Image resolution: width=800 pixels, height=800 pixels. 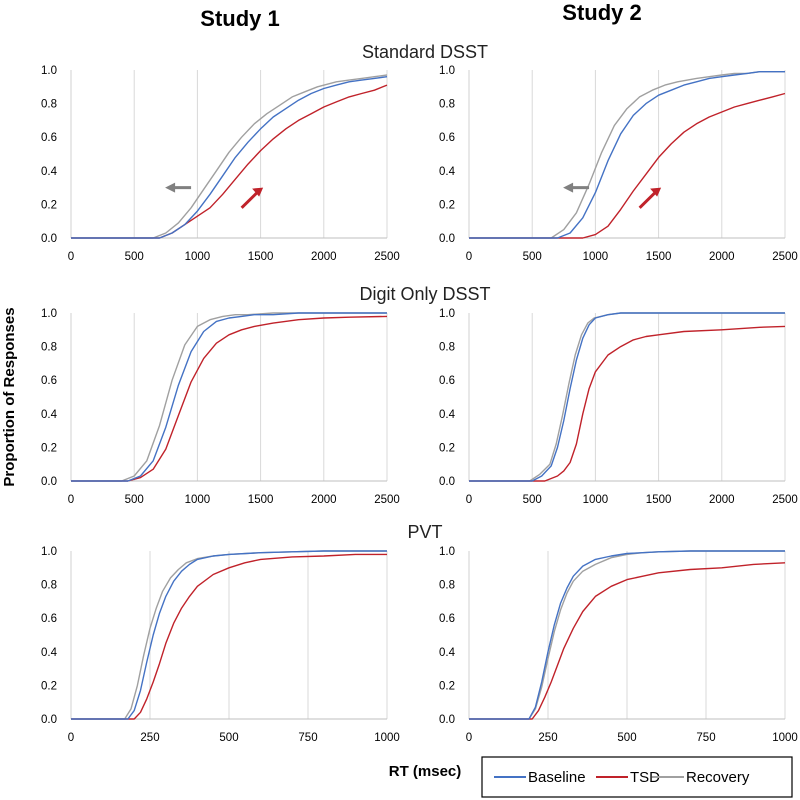 I want to click on legend-label-recovery: Recovery, so click(x=718, y=777).